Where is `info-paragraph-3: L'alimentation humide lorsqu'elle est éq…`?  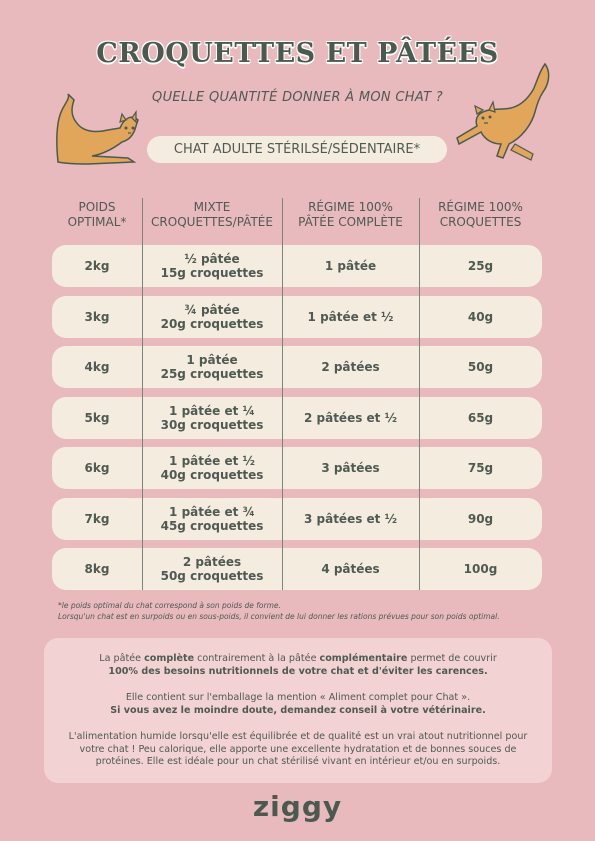
info-paragraph-3: L'alimentation humide lorsqu'elle est éq… is located at coordinates (298, 749).